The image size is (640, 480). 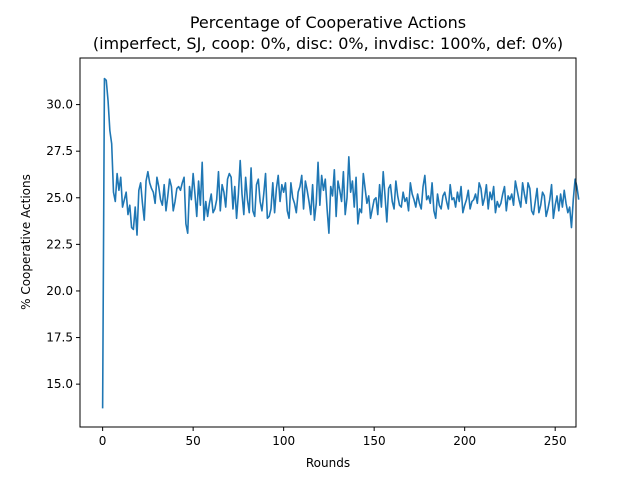 I want to click on y-tick-label: 25.0, so click(x=59, y=198).